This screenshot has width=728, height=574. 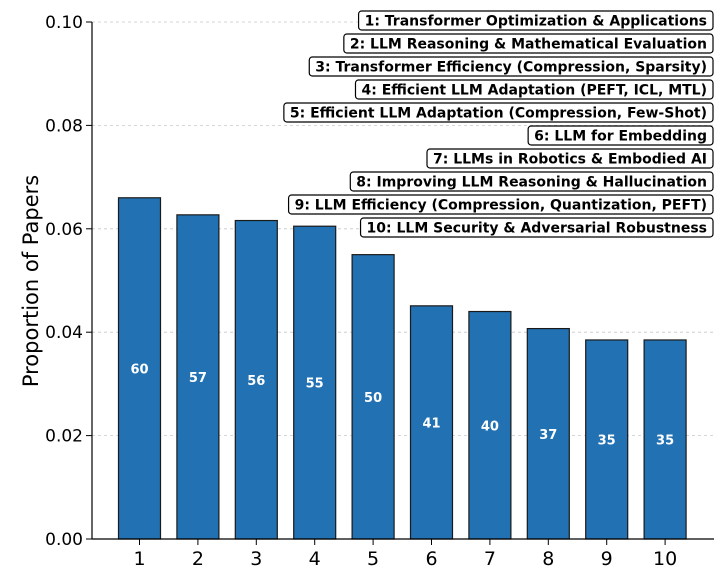 What do you see at coordinates (490, 559) in the screenshot?
I see `x-tick-label: 7` at bounding box center [490, 559].